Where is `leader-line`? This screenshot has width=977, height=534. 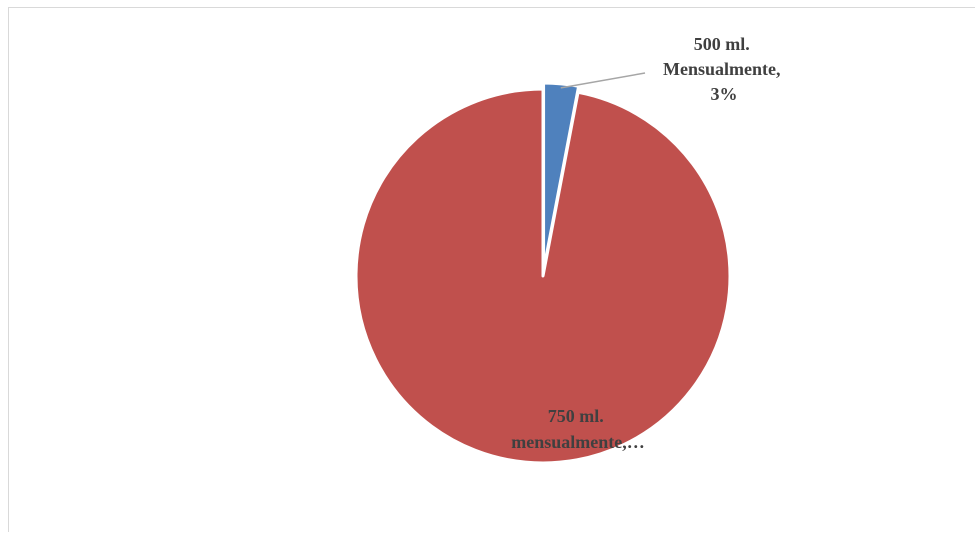 leader-line is located at coordinates (603, 80).